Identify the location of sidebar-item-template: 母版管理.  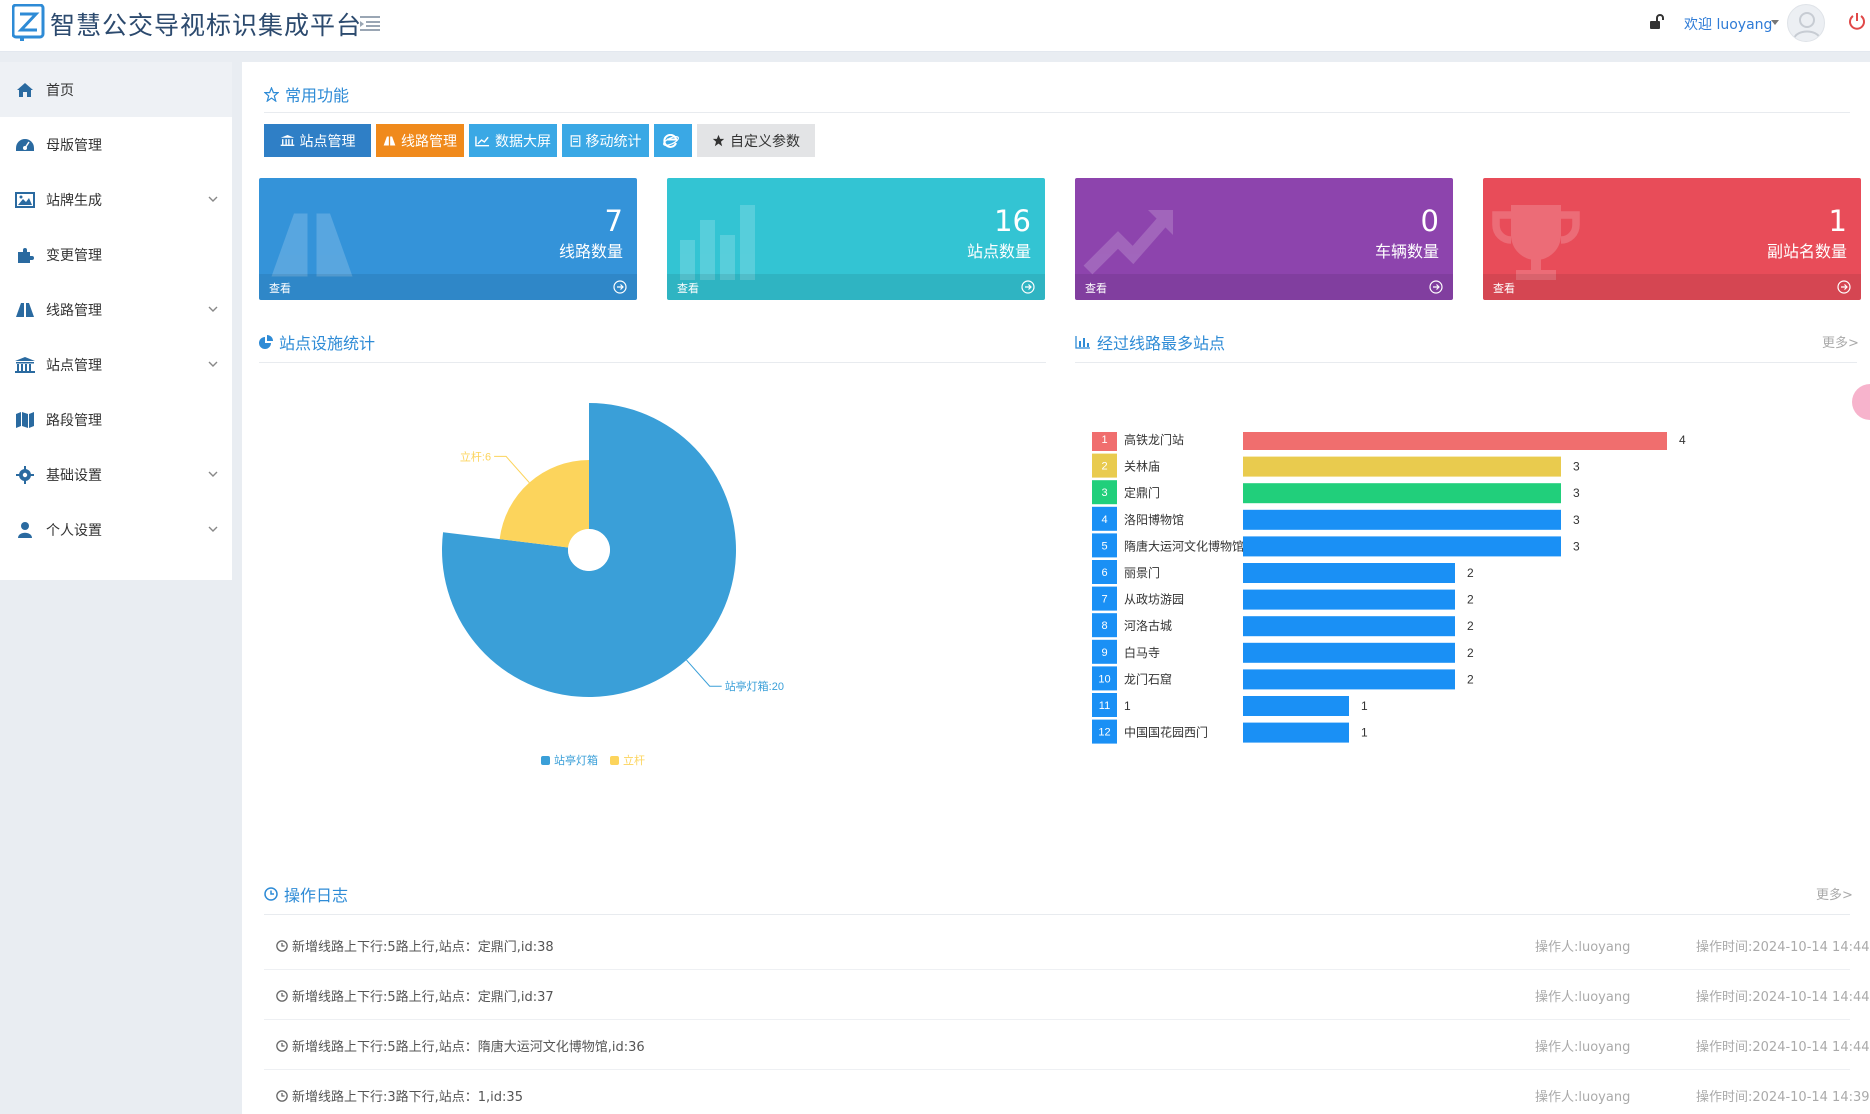
(116, 144).